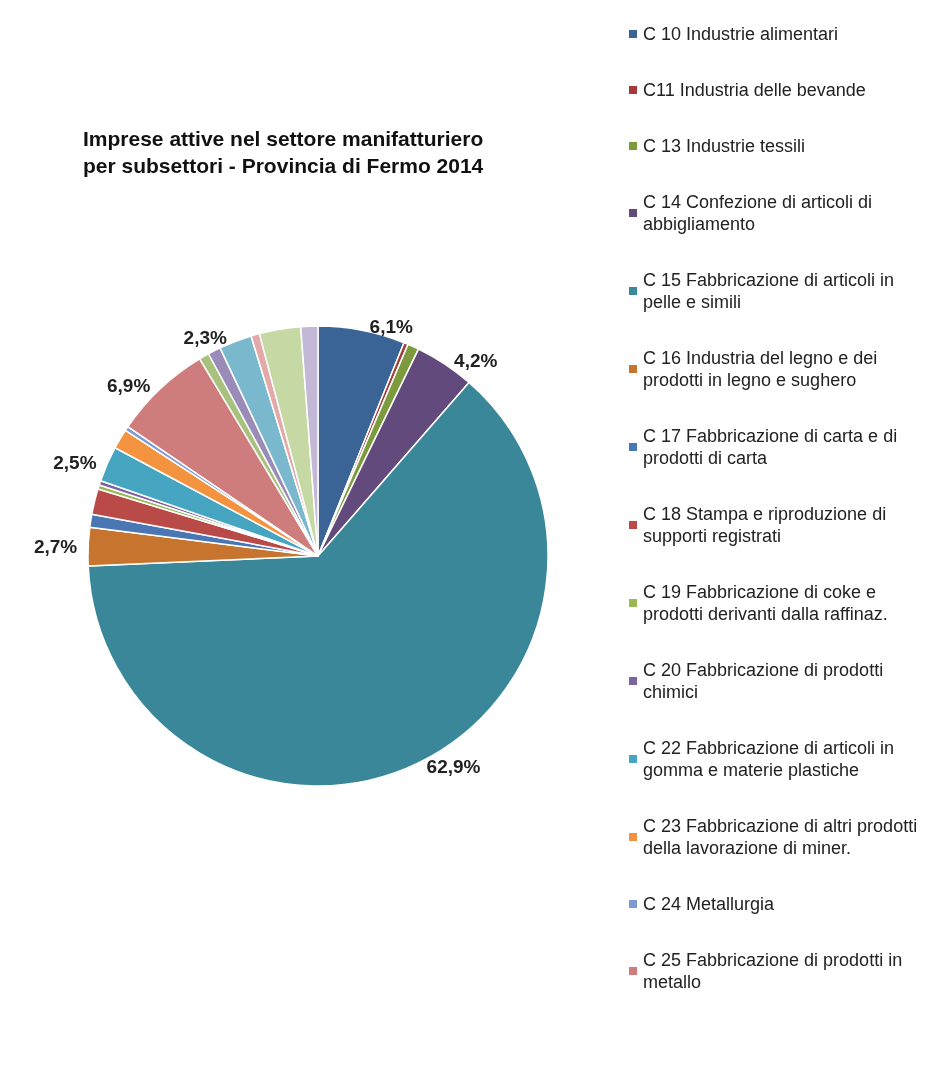  I want to click on data-label: 6,1%, so click(391, 326).